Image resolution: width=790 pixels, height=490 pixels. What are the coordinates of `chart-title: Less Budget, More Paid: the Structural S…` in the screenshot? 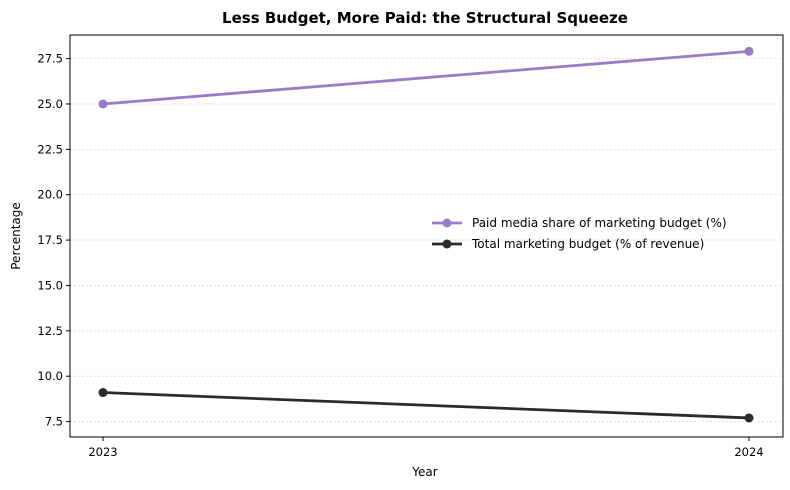 It's located at (425, 18).